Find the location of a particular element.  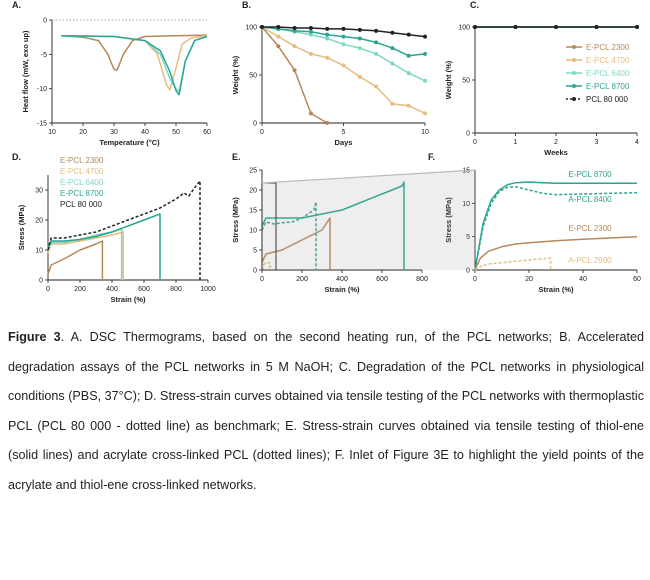

x-tick-label: 10 is located at coordinates (52, 132).